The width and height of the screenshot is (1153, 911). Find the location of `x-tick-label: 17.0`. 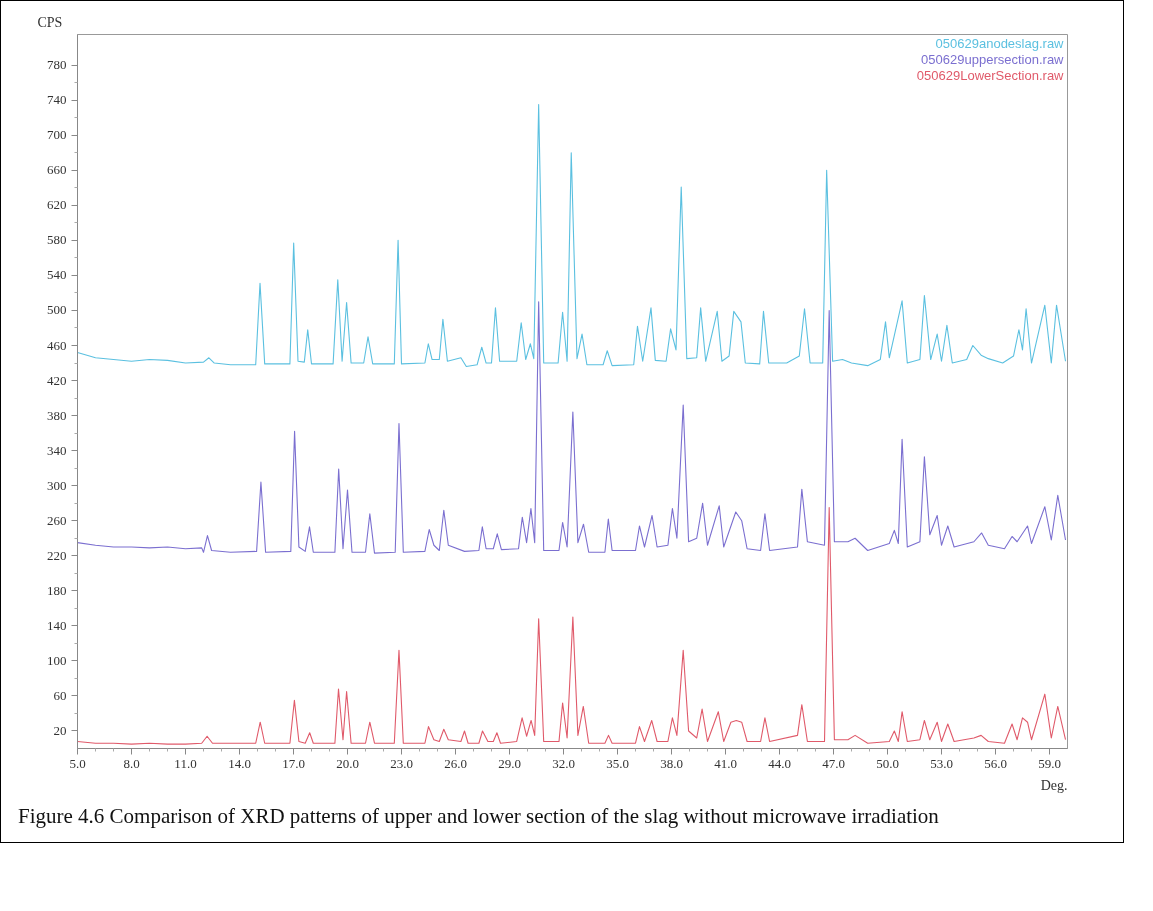

x-tick-label: 17.0 is located at coordinates (293, 763).